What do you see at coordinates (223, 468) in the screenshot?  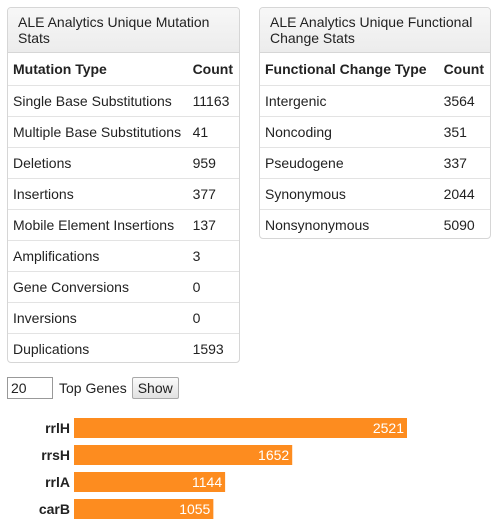 I see `top-genes-bar-chart: rrlH 2521 rrsH 1652 rrlA 1144 carB 1055` at bounding box center [223, 468].